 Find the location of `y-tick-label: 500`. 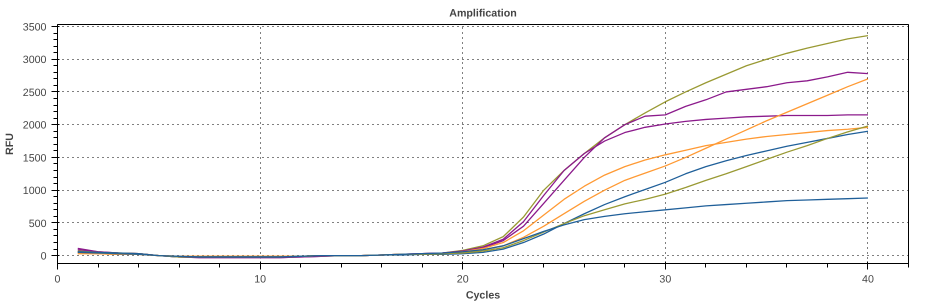

y-tick-label: 500 is located at coordinates (37, 224).